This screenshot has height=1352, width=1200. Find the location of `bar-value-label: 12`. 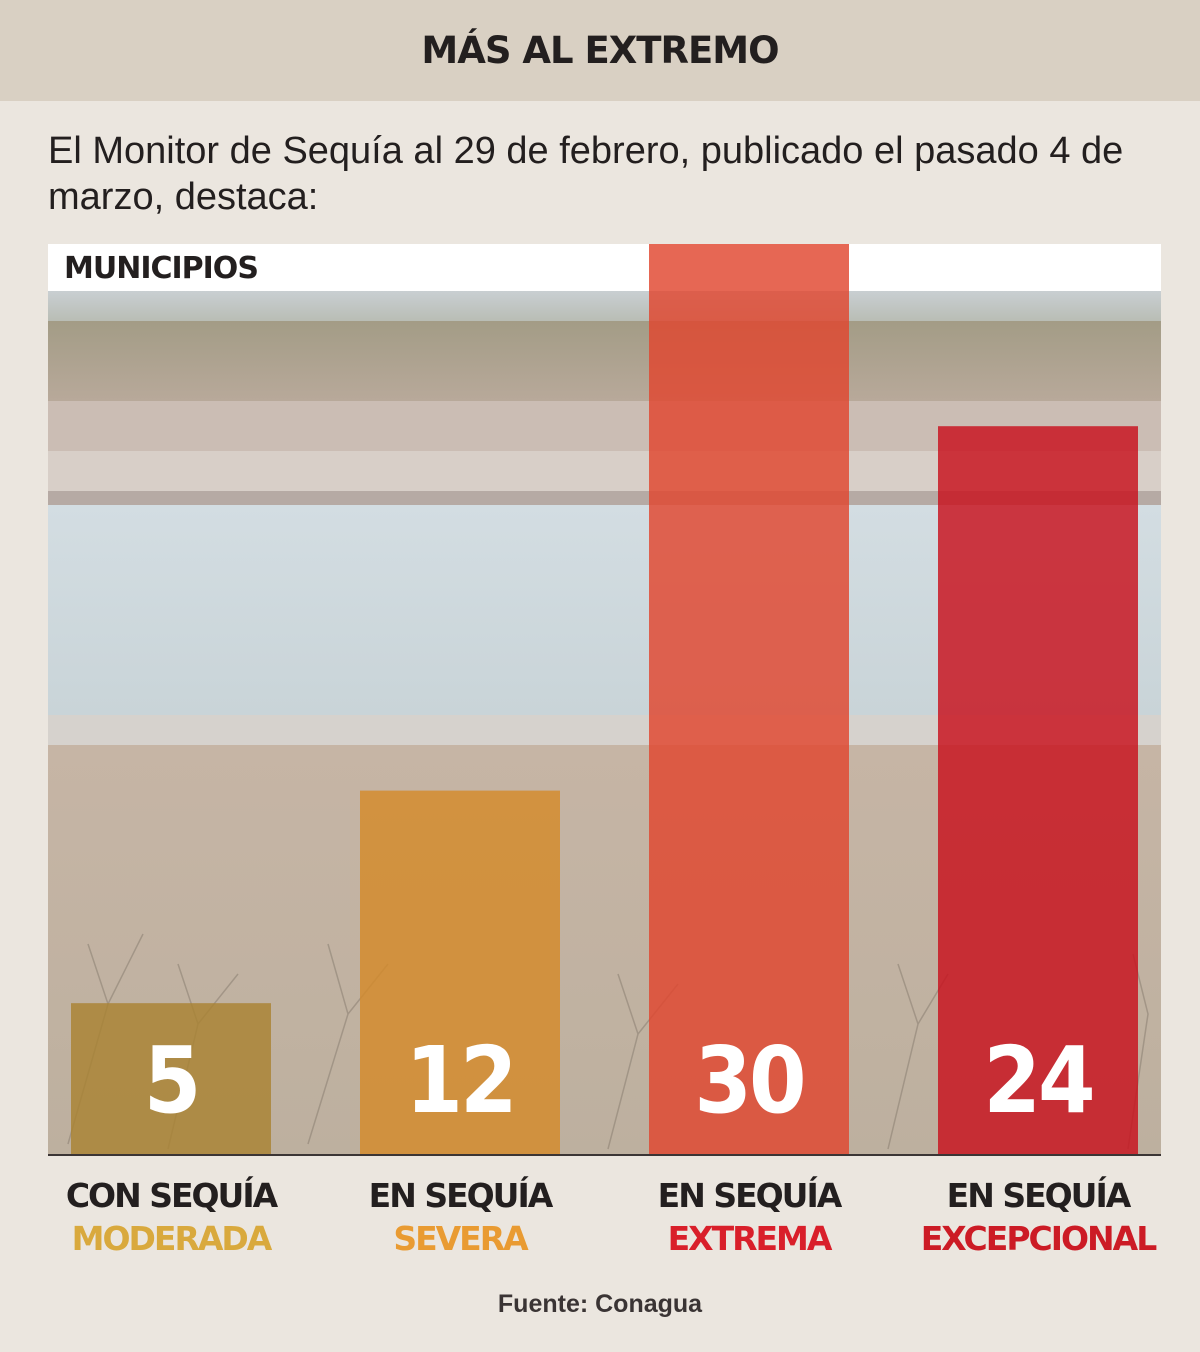

bar-value-label: 12 is located at coordinates (459, 1080).